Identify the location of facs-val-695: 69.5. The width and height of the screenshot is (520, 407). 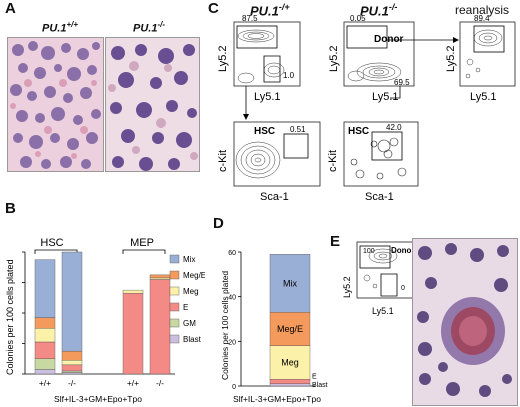
(402, 82).